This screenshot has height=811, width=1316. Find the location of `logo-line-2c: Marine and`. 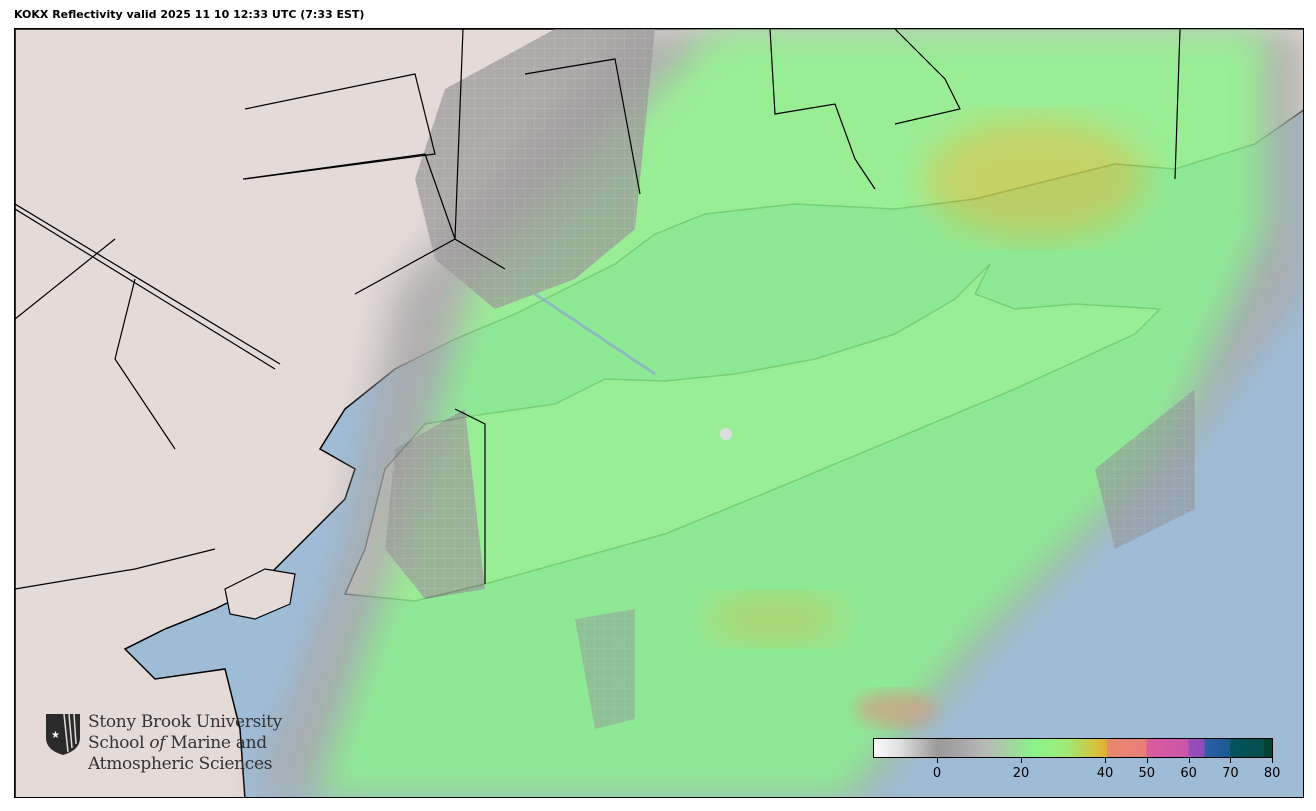

logo-line-2c: Marine and is located at coordinates (216, 743).